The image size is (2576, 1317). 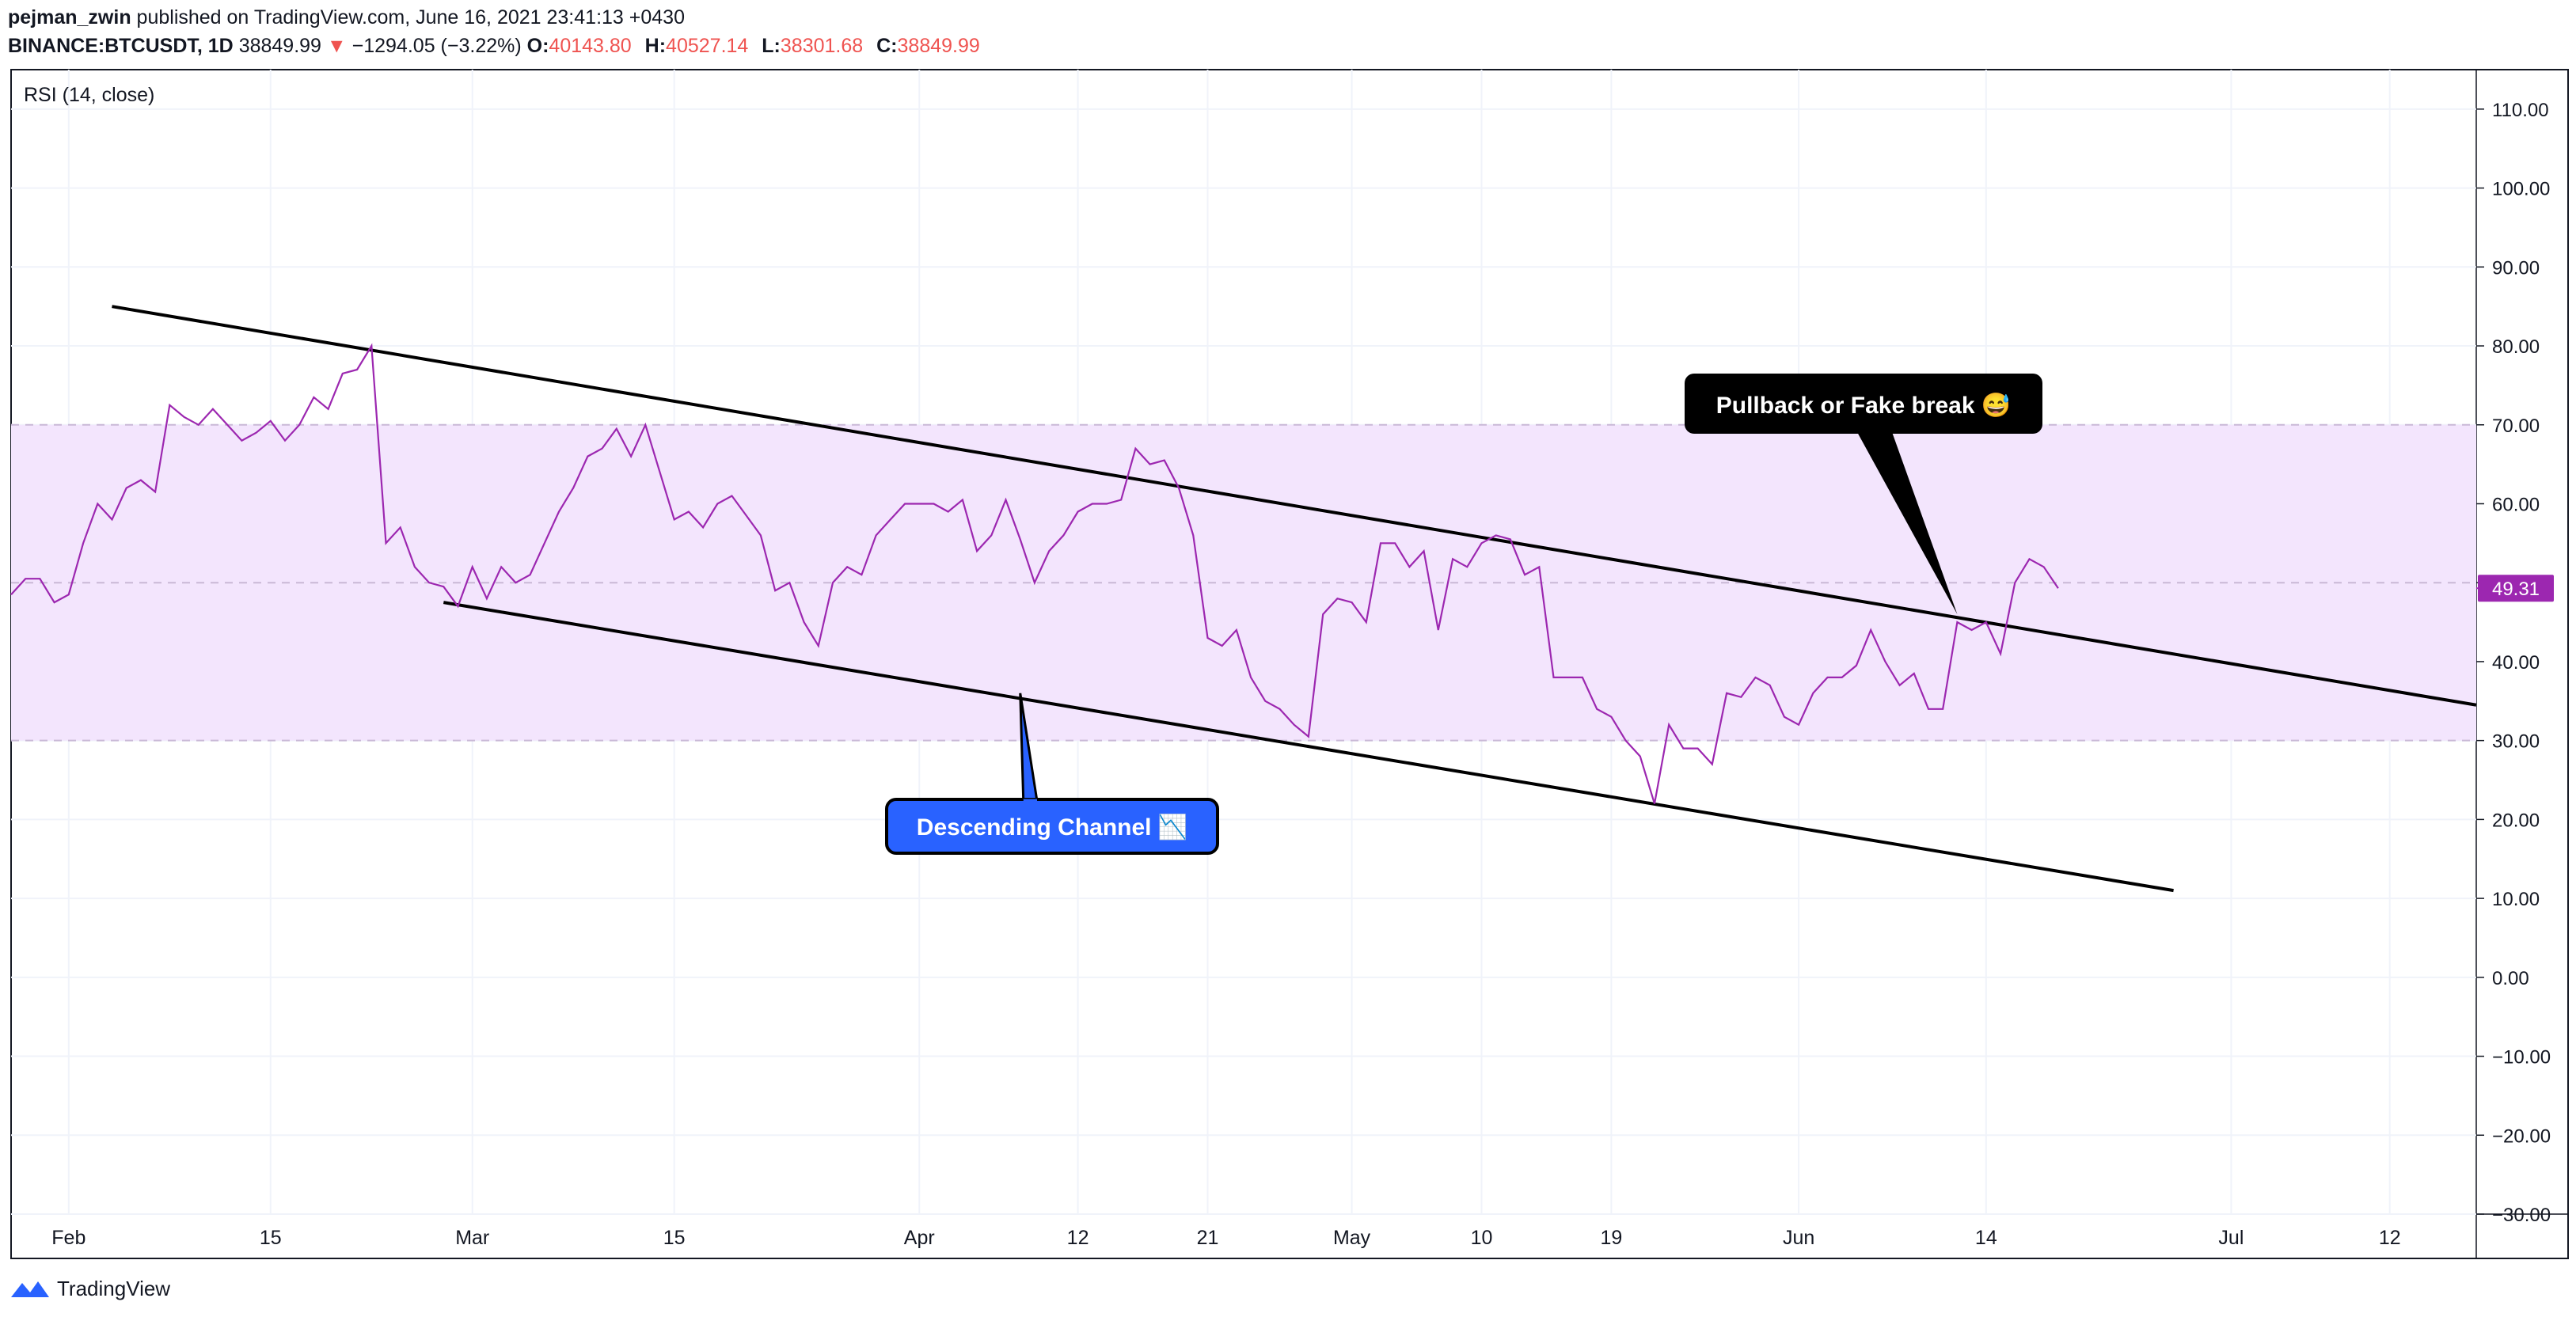 I want to click on x-tick-label: Jun, so click(x=1799, y=1238).